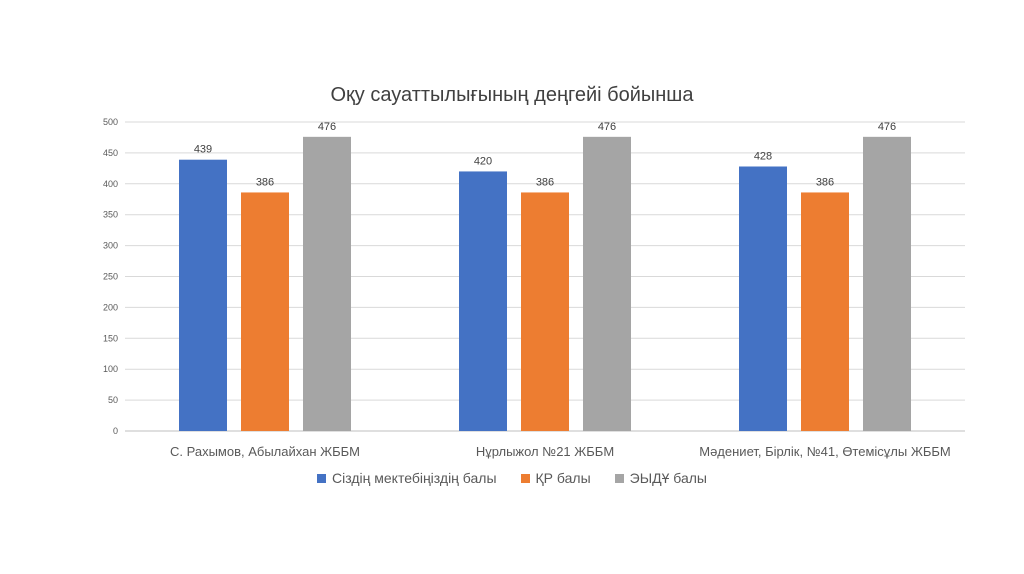  I want to click on legend-swatch-school, so click(322, 478).